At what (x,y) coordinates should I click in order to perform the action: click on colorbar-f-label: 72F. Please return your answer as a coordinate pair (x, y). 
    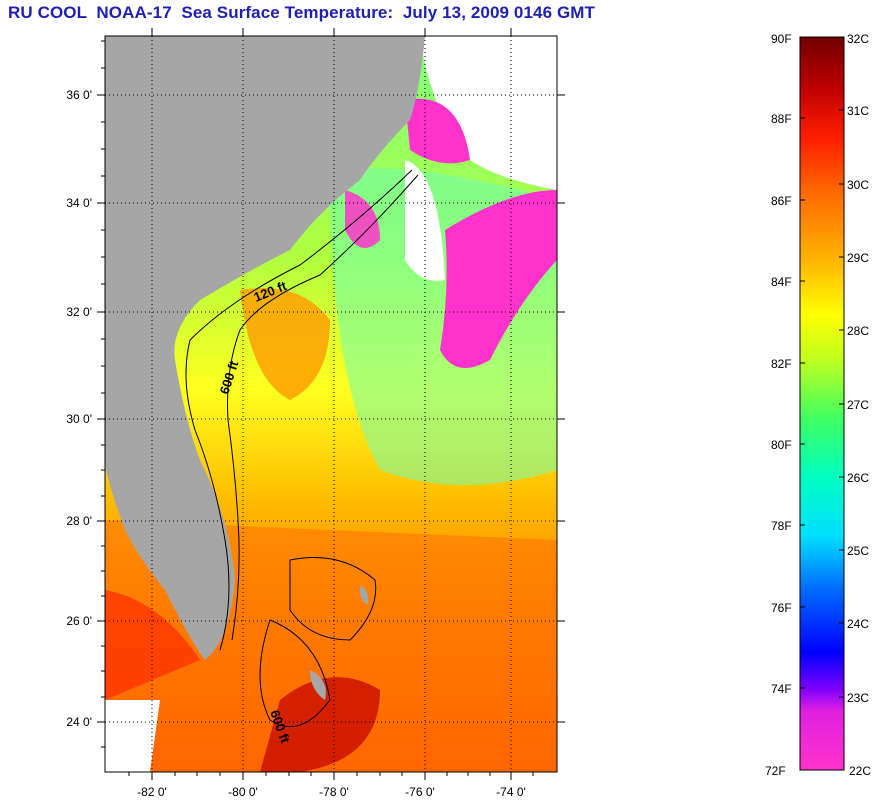
    Looking at the image, I should click on (775, 771).